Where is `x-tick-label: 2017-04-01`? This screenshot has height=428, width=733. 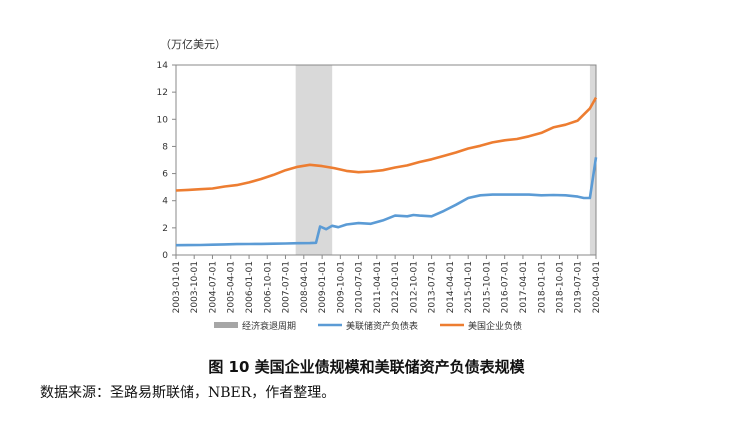 x-tick-label: 2017-04-01 is located at coordinates (524, 287).